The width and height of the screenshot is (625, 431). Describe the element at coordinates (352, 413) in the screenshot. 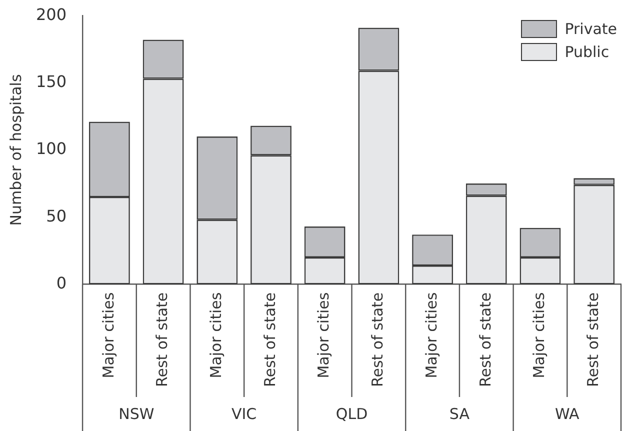

I see `text: QLD` at that location.